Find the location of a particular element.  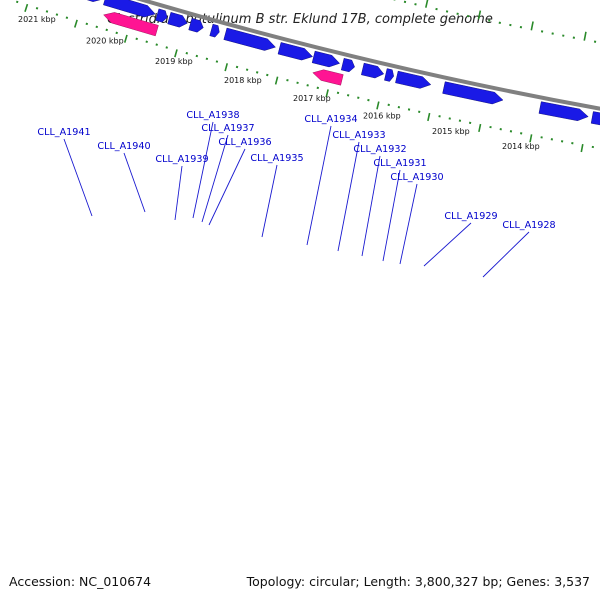

gene-label: CLL_A1939 is located at coordinates (181, 159).